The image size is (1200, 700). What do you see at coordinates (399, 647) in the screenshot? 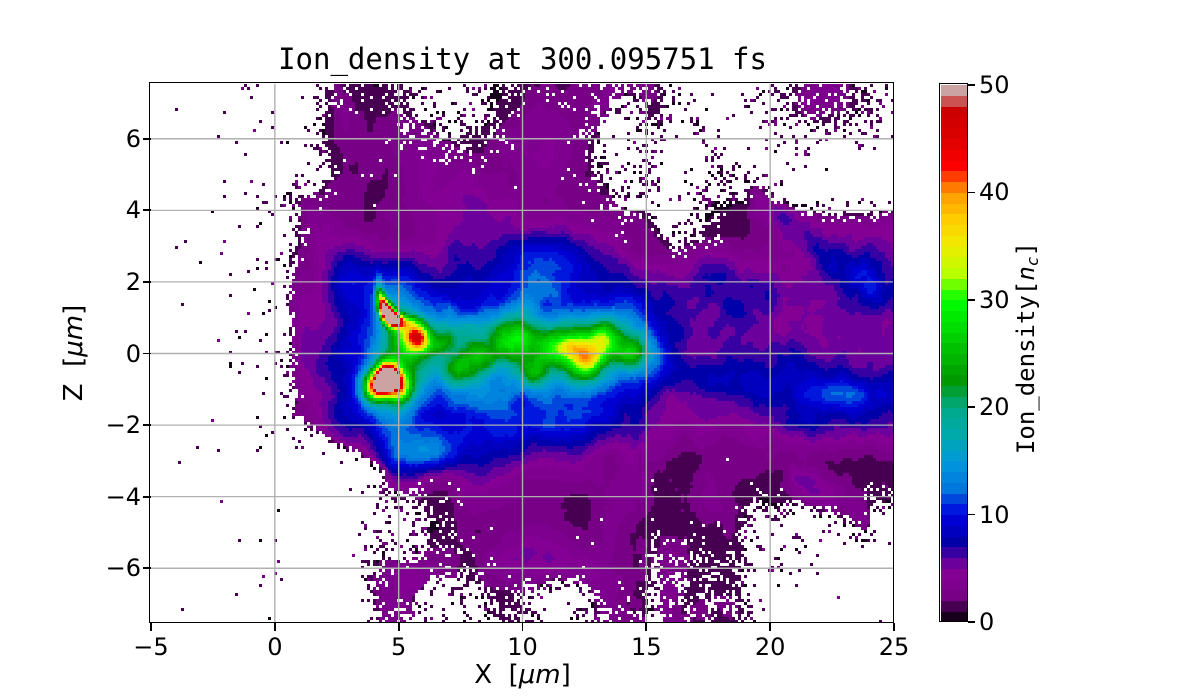
I see `x-tick-label: 5` at bounding box center [399, 647].